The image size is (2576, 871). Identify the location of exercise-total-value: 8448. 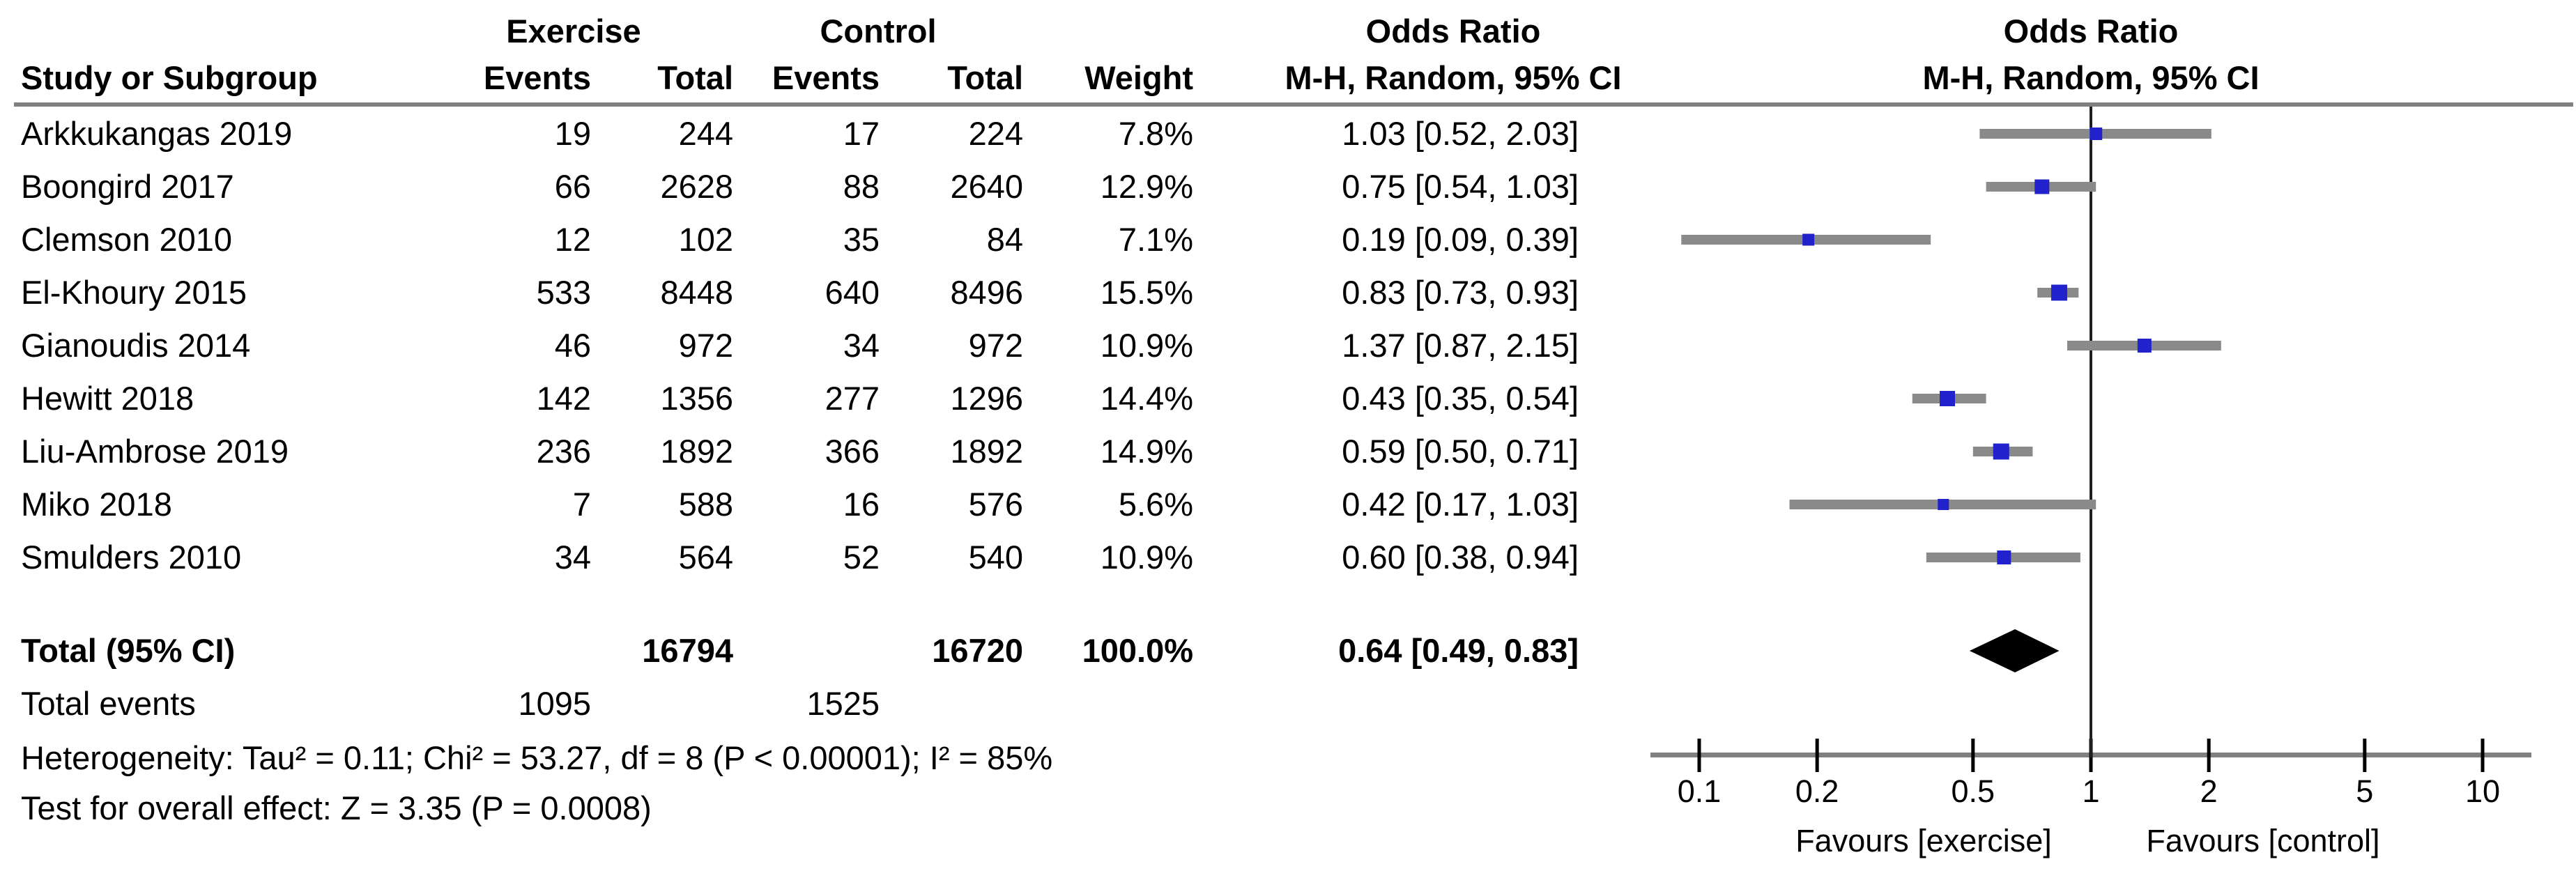
(696, 292).